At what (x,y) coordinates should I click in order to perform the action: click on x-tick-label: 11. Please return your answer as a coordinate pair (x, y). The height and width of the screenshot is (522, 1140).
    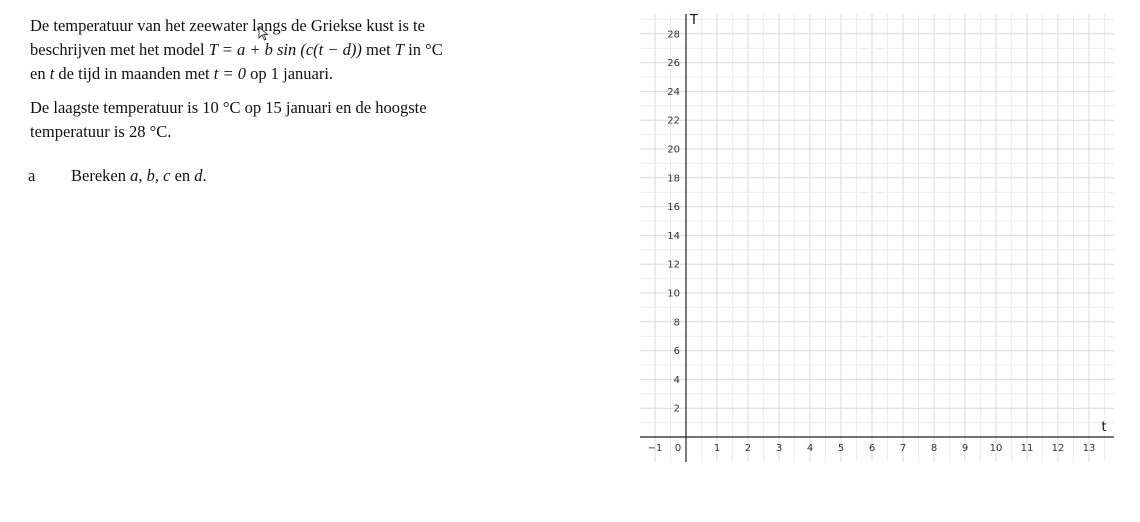
    Looking at the image, I should click on (1027, 448).